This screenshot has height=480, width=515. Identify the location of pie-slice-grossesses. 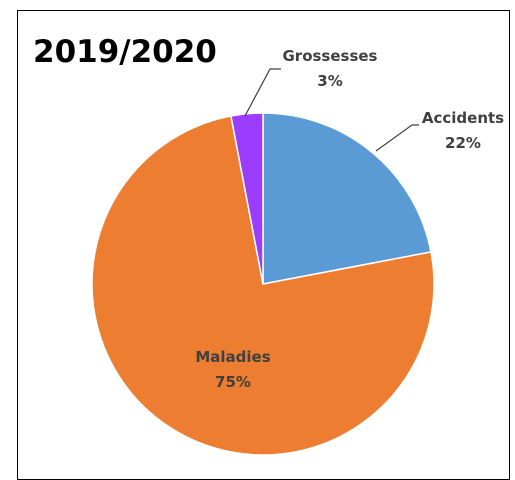
(247, 198).